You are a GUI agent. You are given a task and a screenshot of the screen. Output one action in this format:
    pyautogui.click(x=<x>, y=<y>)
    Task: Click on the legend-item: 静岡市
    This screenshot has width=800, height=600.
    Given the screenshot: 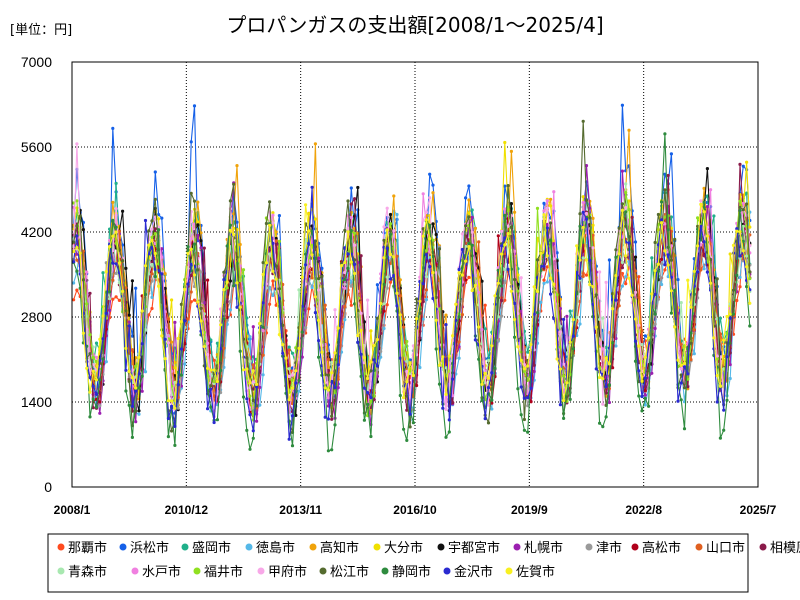 What is the action you would take?
    pyautogui.click(x=406, y=572)
    